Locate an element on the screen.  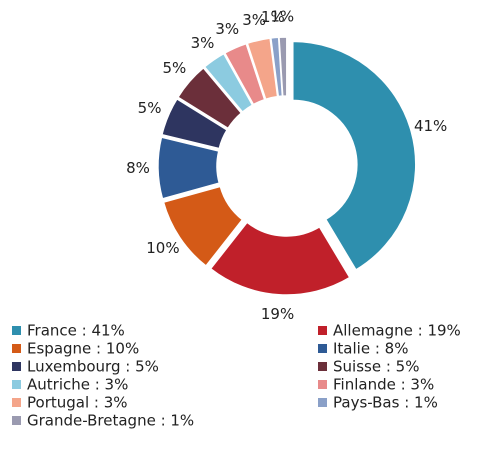
legend-label: Italie : 8% is located at coordinates (370, 349).